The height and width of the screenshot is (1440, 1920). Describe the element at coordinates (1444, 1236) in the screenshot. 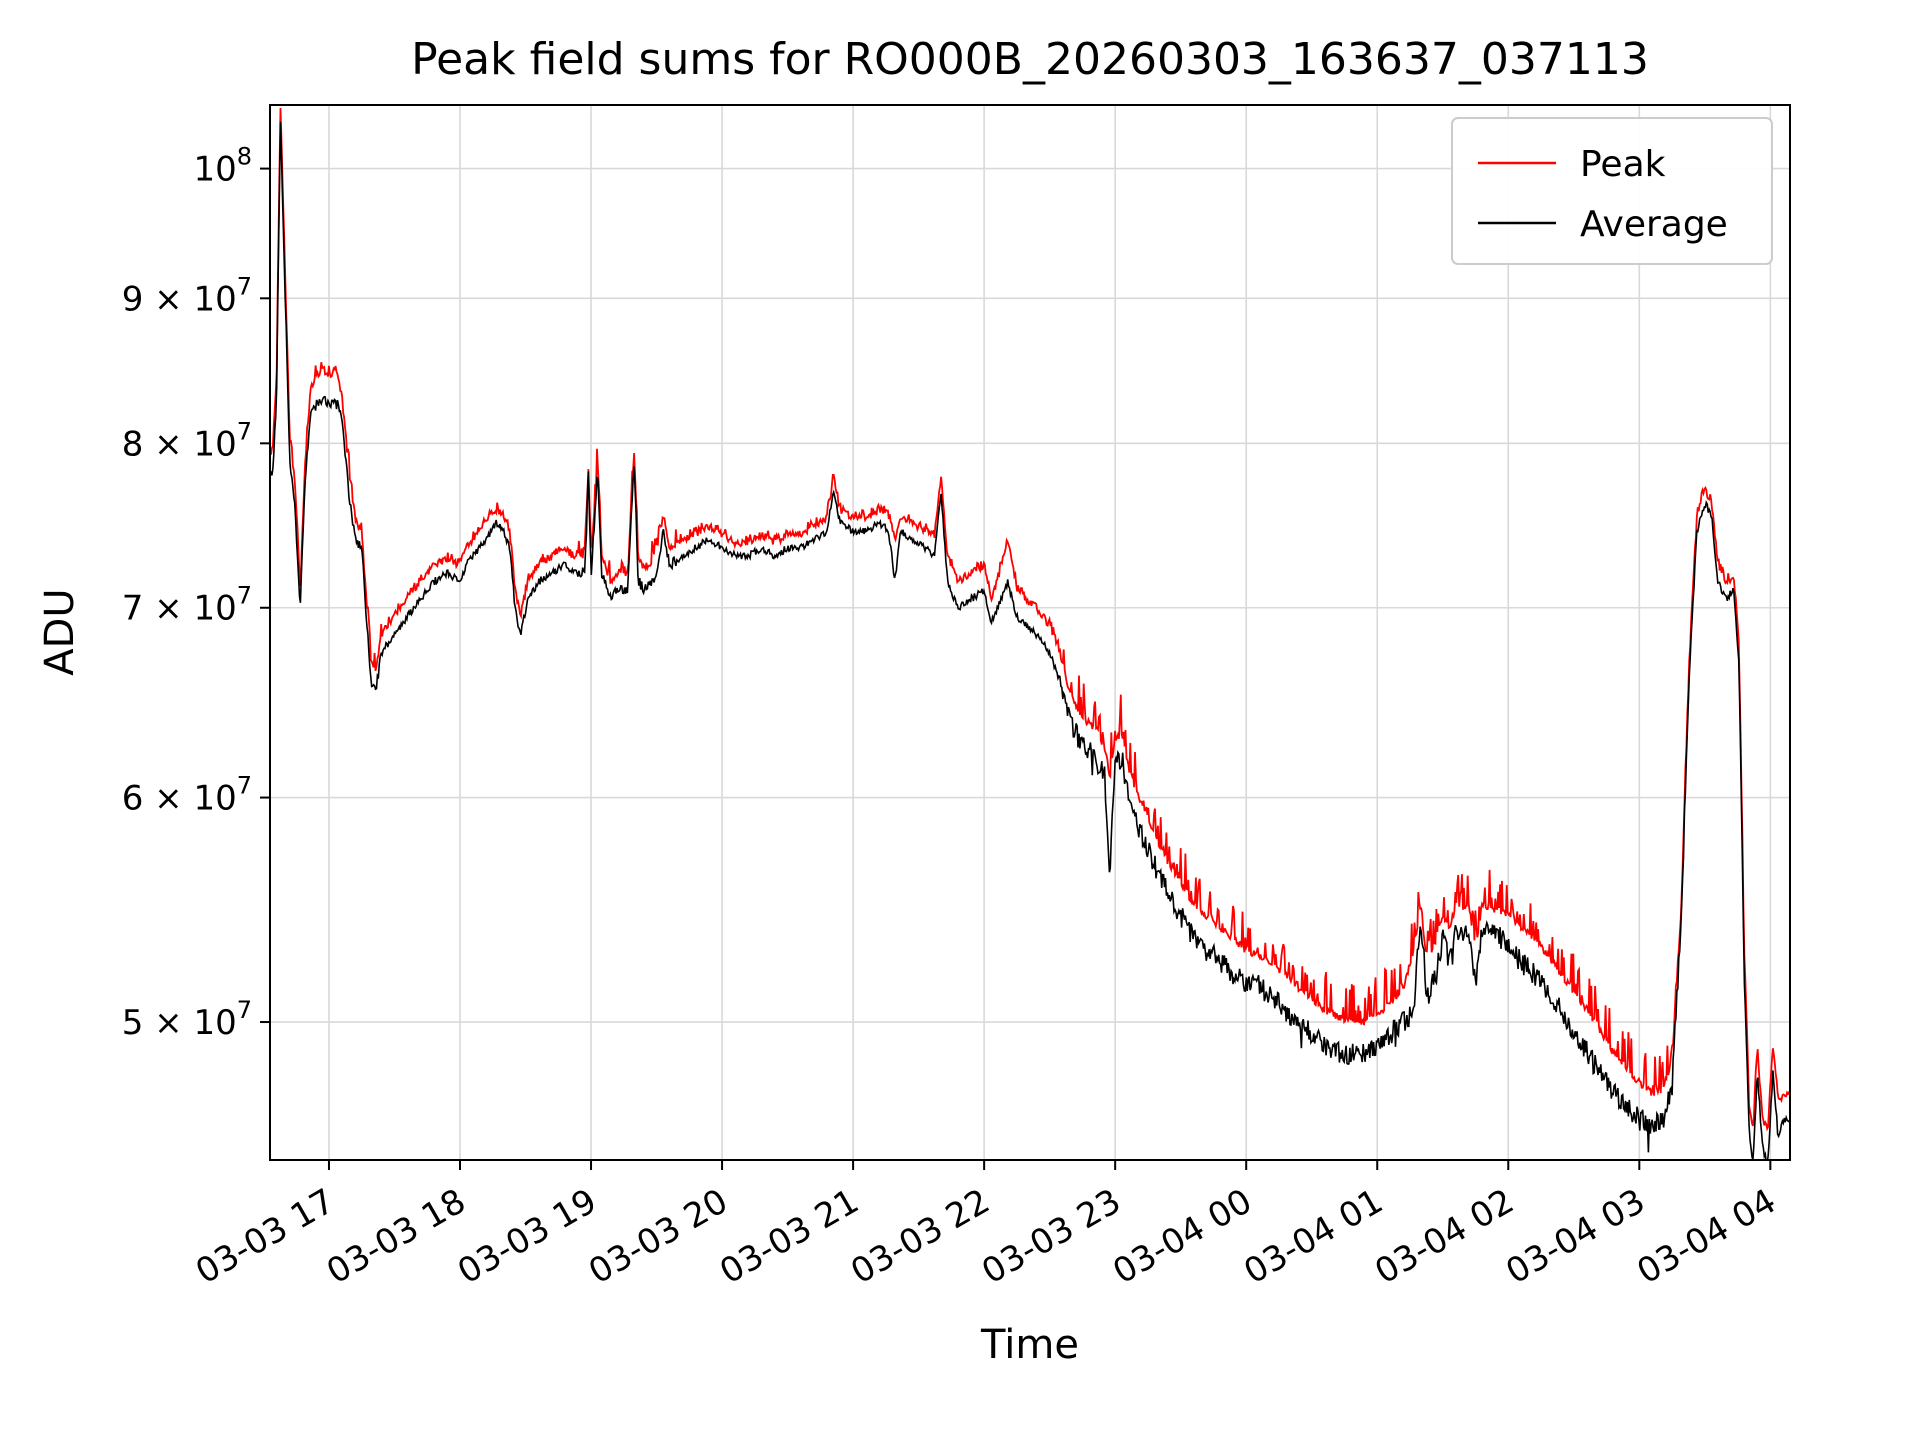

I see `x-tick-label: 03-04 02` at that location.